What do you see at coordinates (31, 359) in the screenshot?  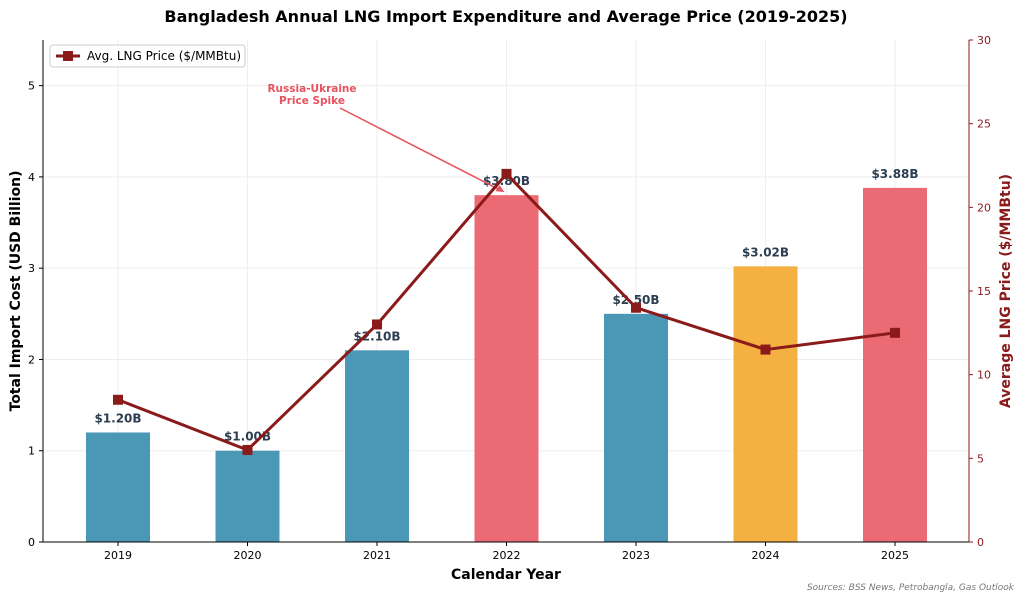 I see `y-tick-label: 2` at bounding box center [31, 359].